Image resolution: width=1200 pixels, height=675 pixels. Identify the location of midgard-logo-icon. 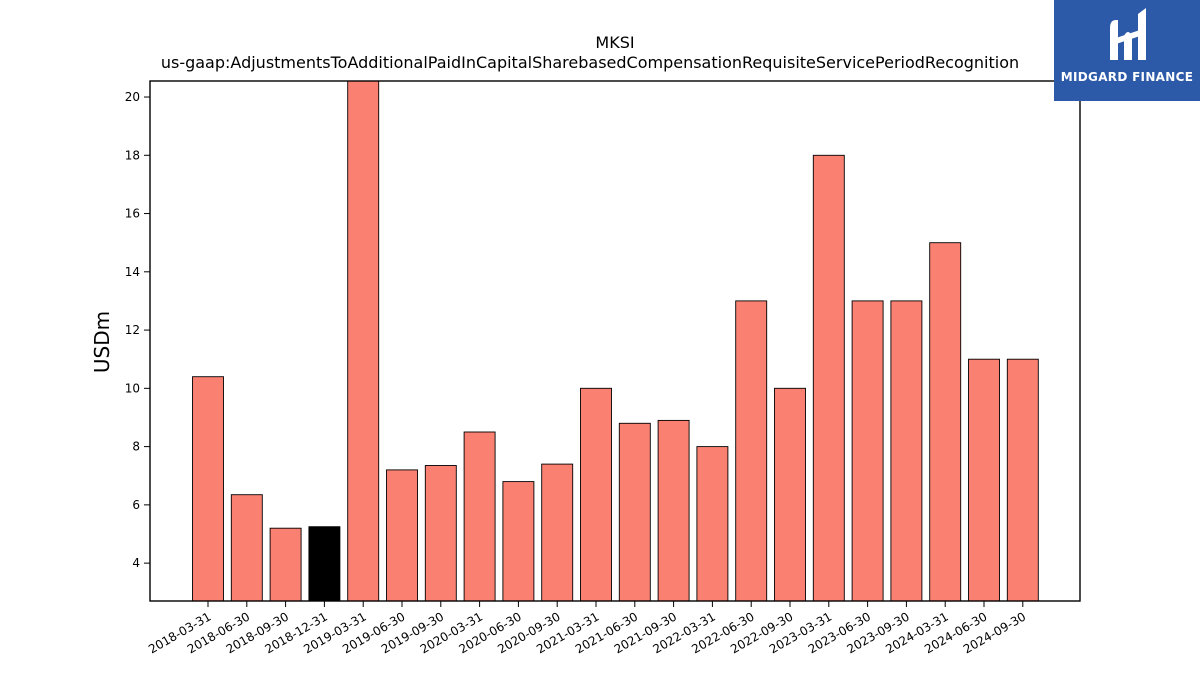
(1128, 34).